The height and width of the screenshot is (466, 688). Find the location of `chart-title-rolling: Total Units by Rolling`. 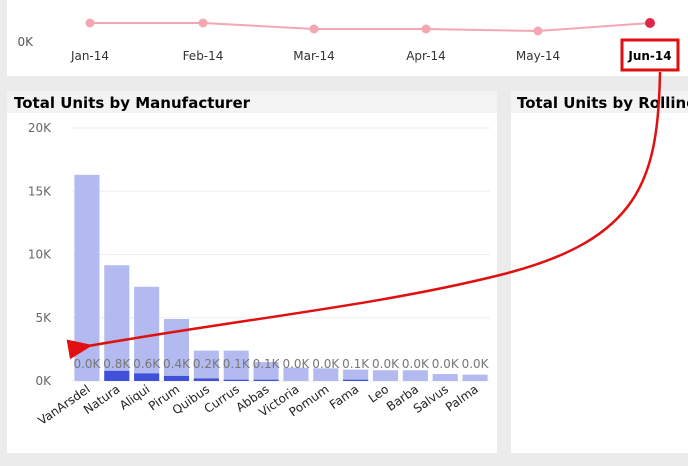

chart-title-rolling: Total Units by Rolling is located at coordinates (602, 103).